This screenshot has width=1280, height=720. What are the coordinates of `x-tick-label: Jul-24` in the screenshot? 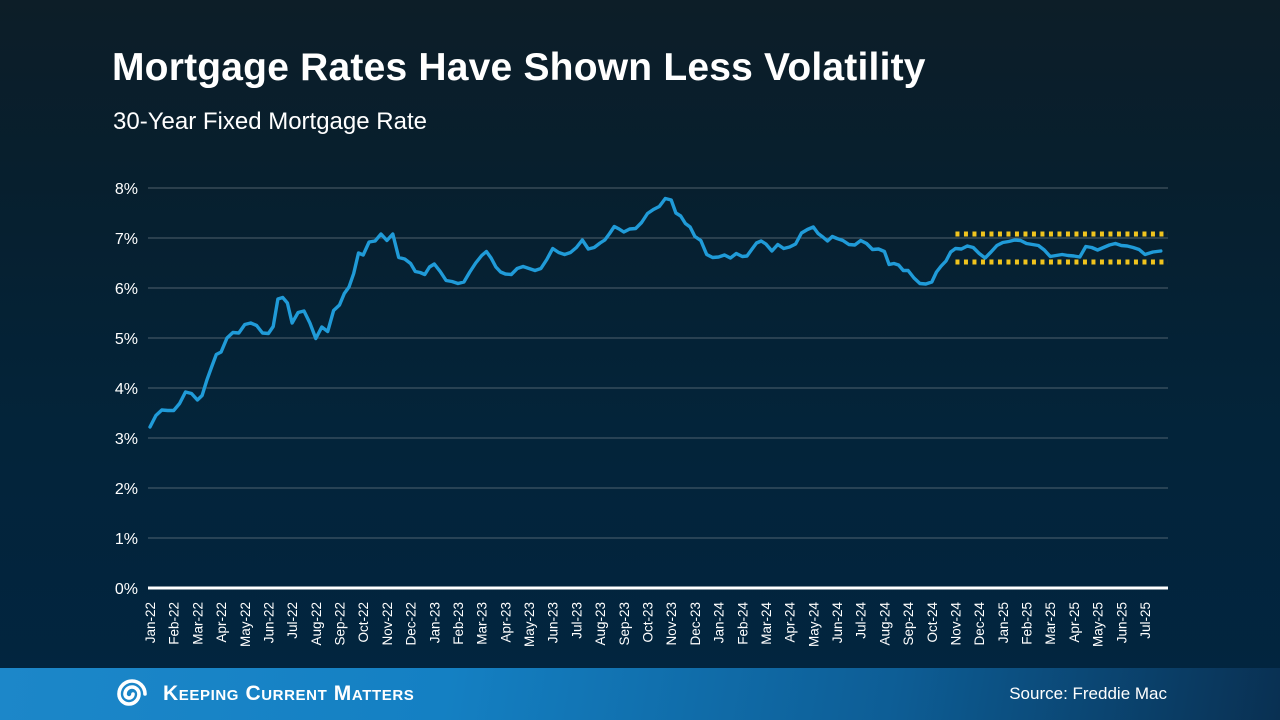 It's located at (861, 620).